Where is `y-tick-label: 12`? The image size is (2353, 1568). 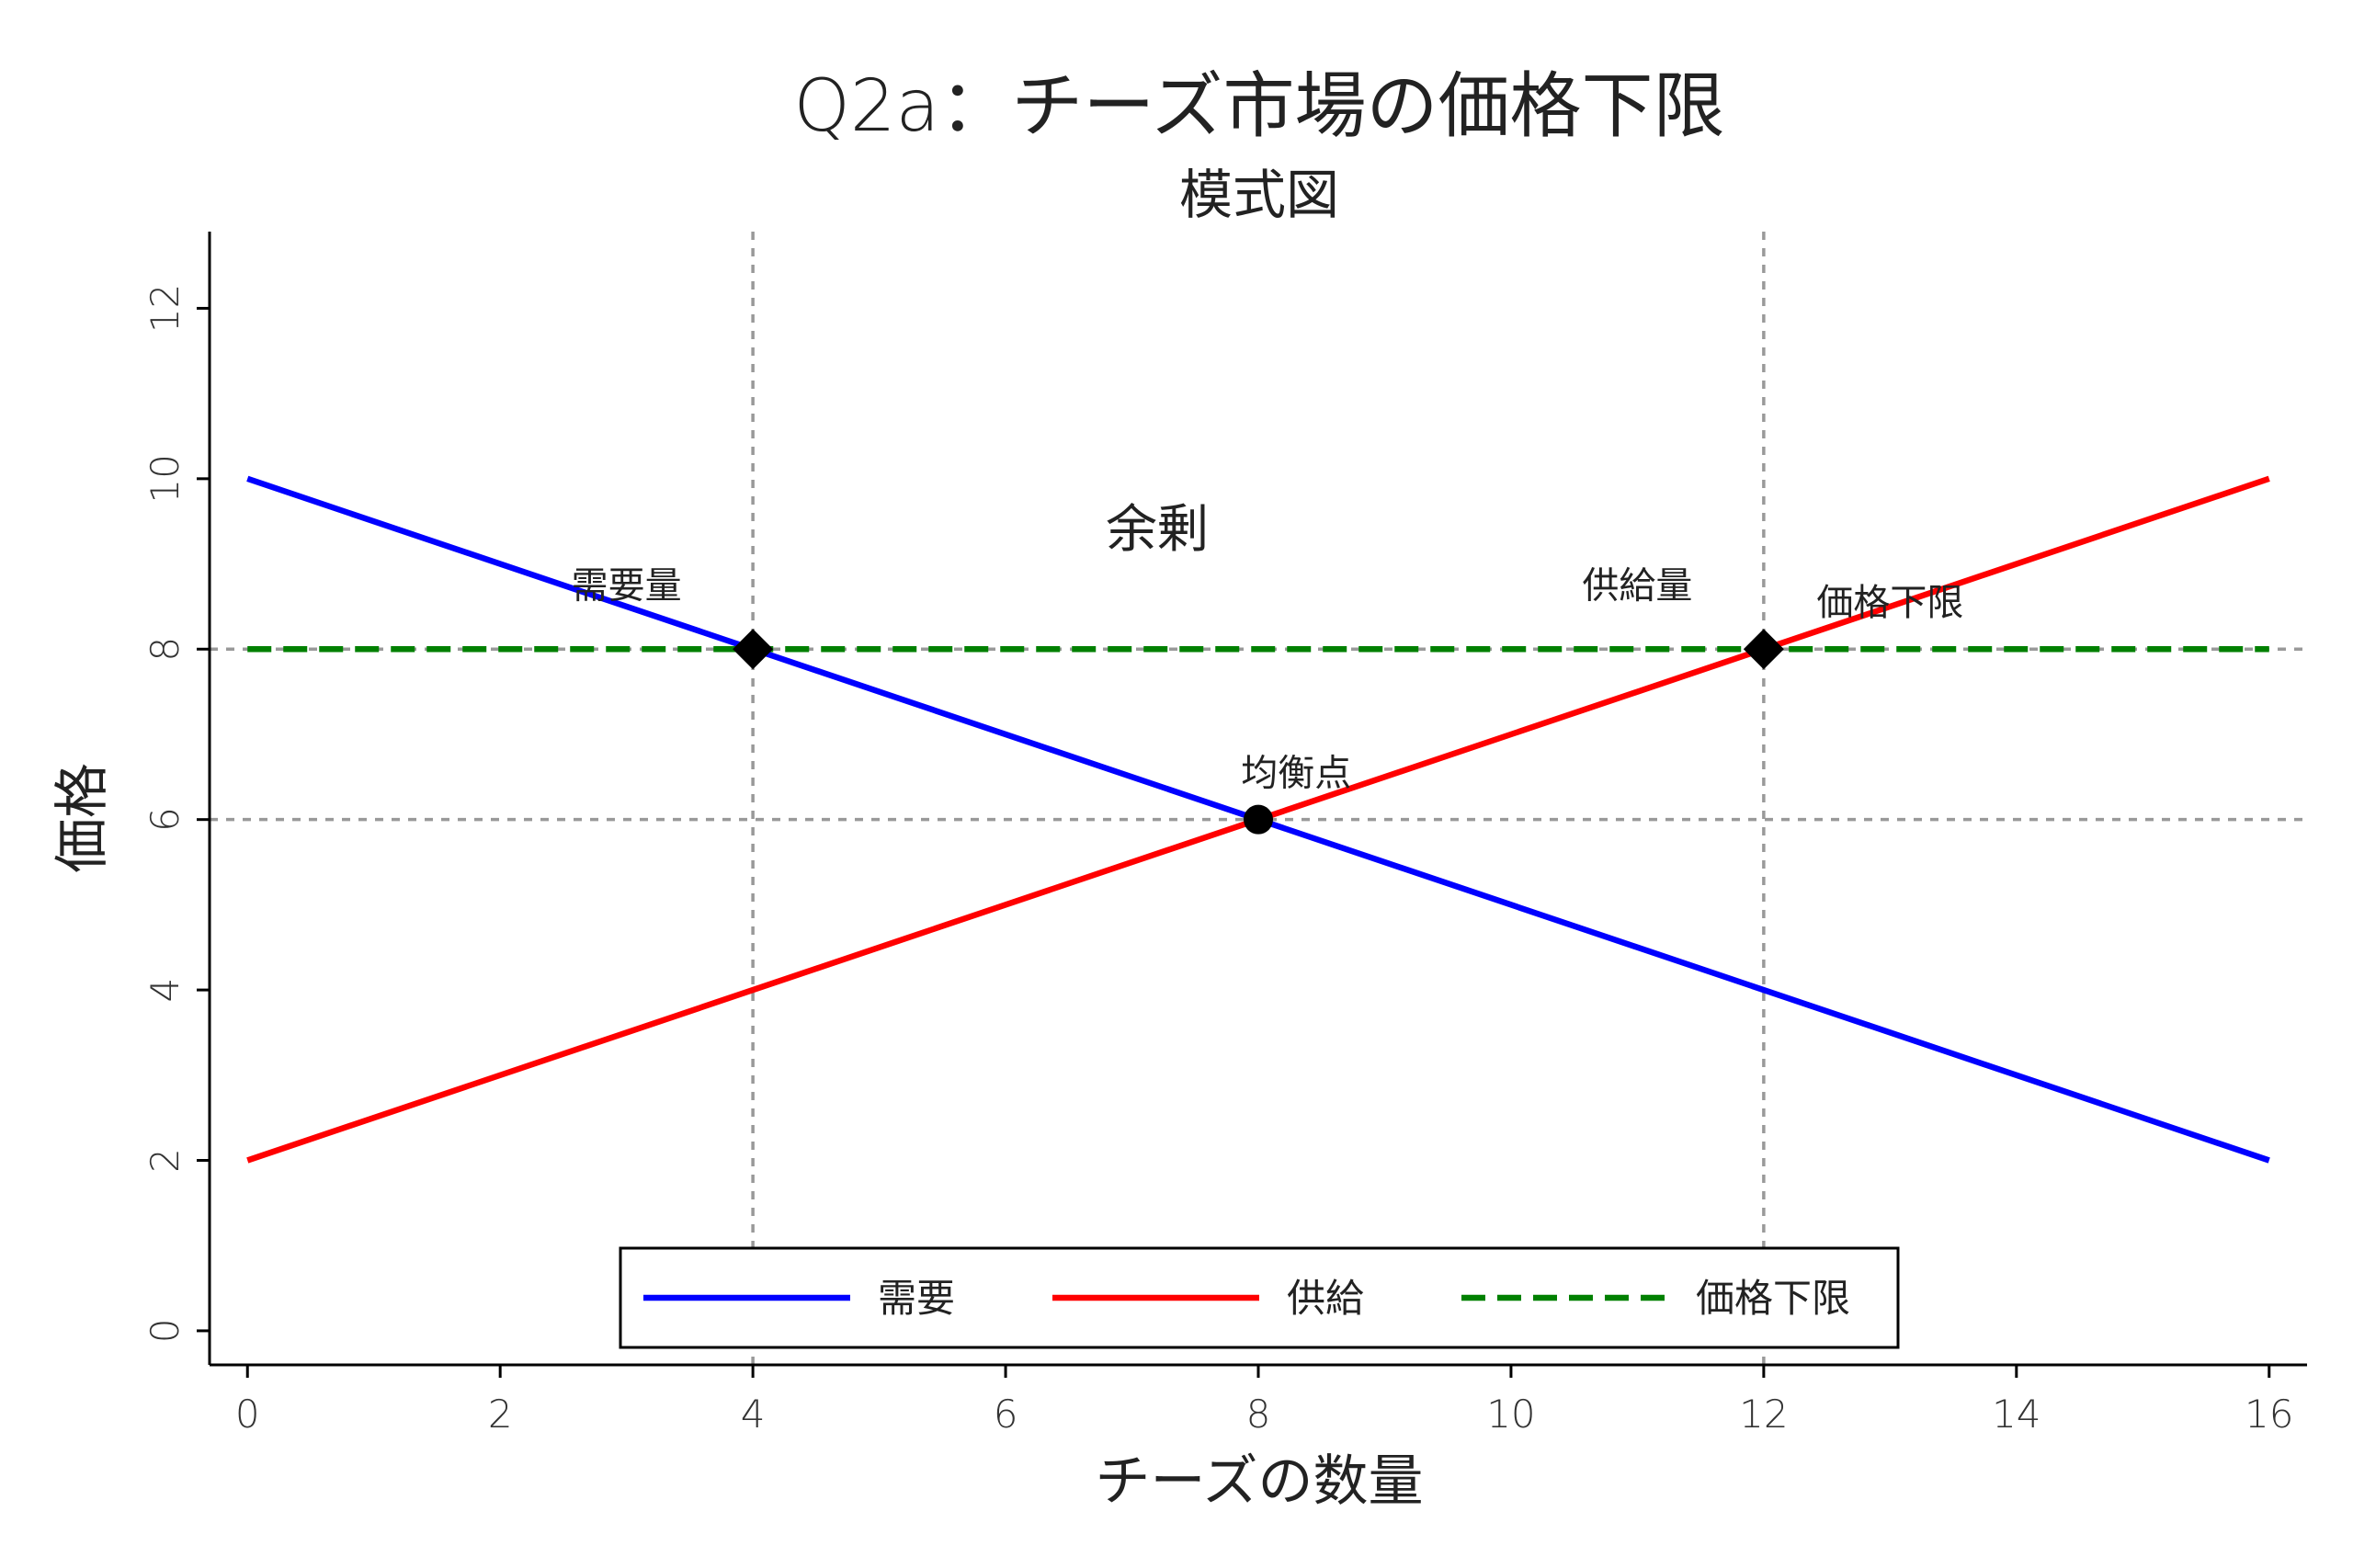
y-tick-label: 12 is located at coordinates (165, 308).